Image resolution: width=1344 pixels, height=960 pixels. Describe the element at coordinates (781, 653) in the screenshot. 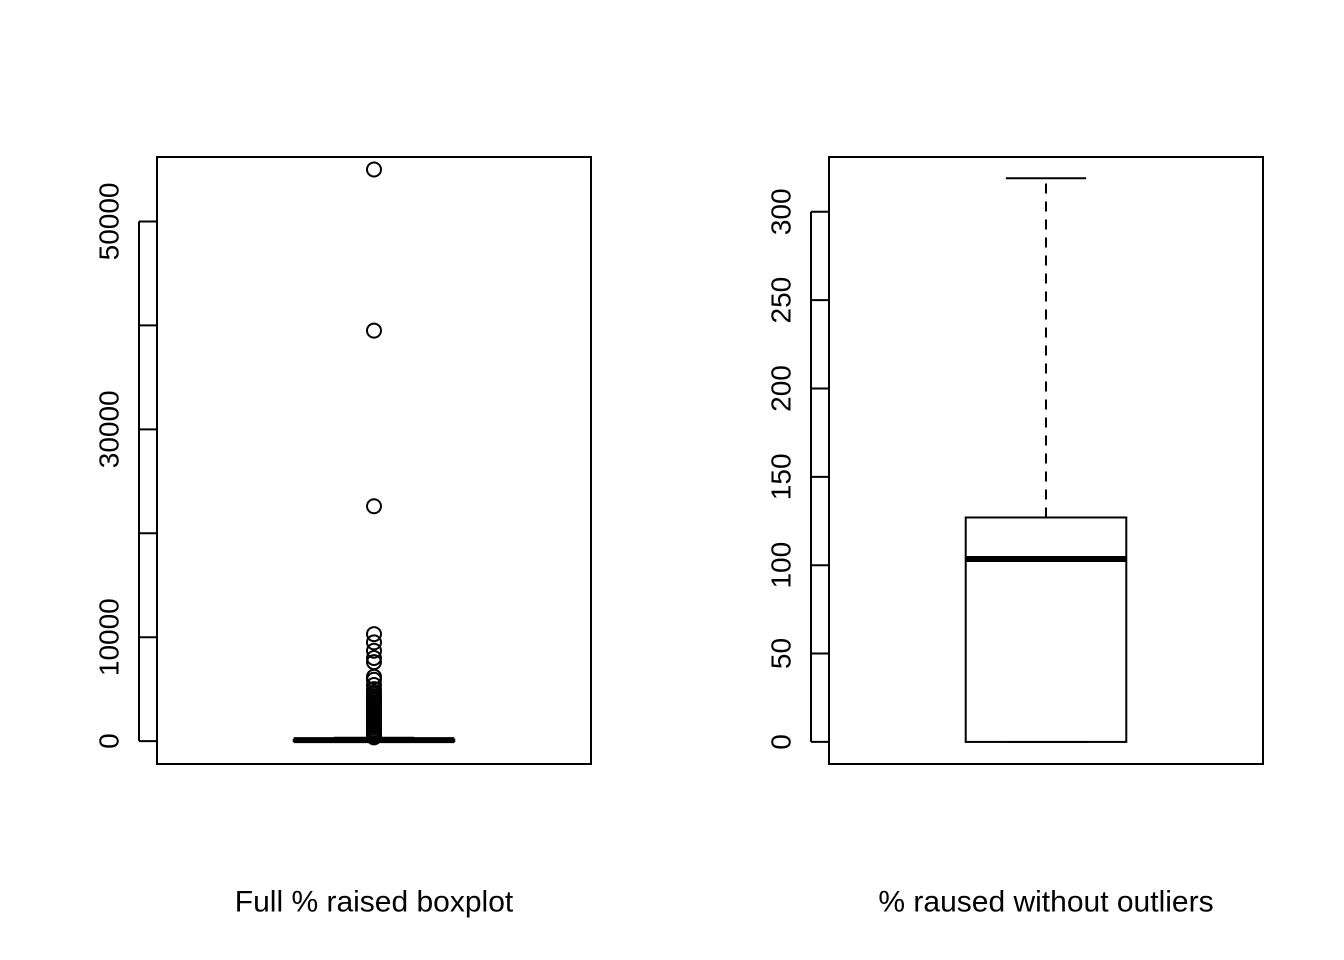

I see `y-tick-label: 50` at that location.